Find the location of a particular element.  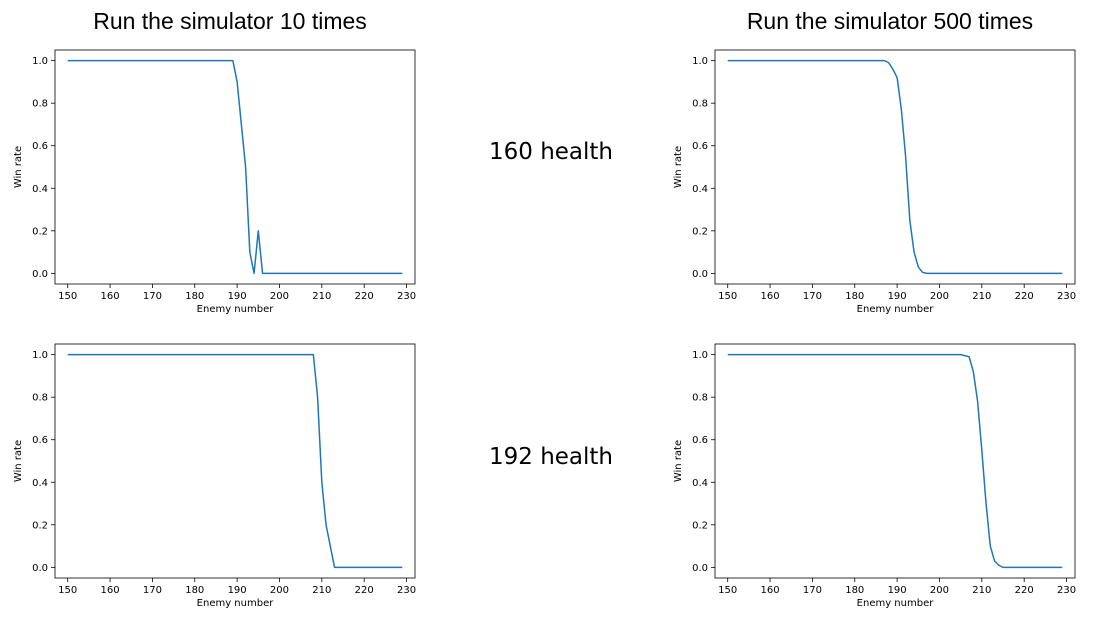

left-column-title: Run the simulator 10 times is located at coordinates (230, 21).